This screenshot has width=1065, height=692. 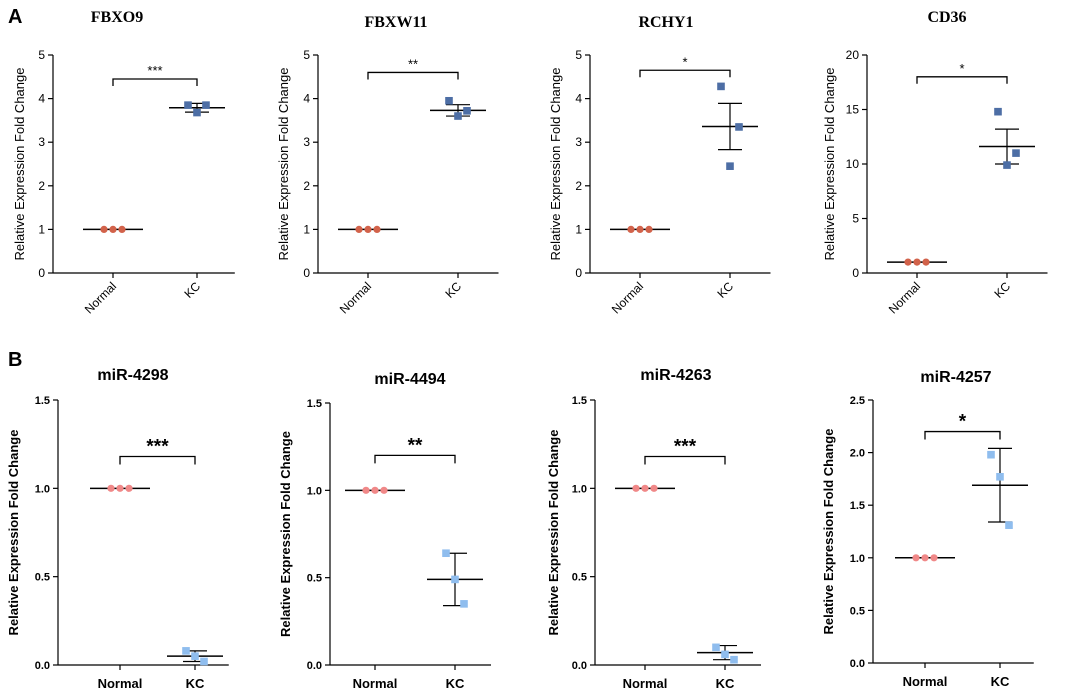 What do you see at coordinates (857, 611) in the screenshot?
I see `y-tick-label: 0.5` at bounding box center [857, 611].